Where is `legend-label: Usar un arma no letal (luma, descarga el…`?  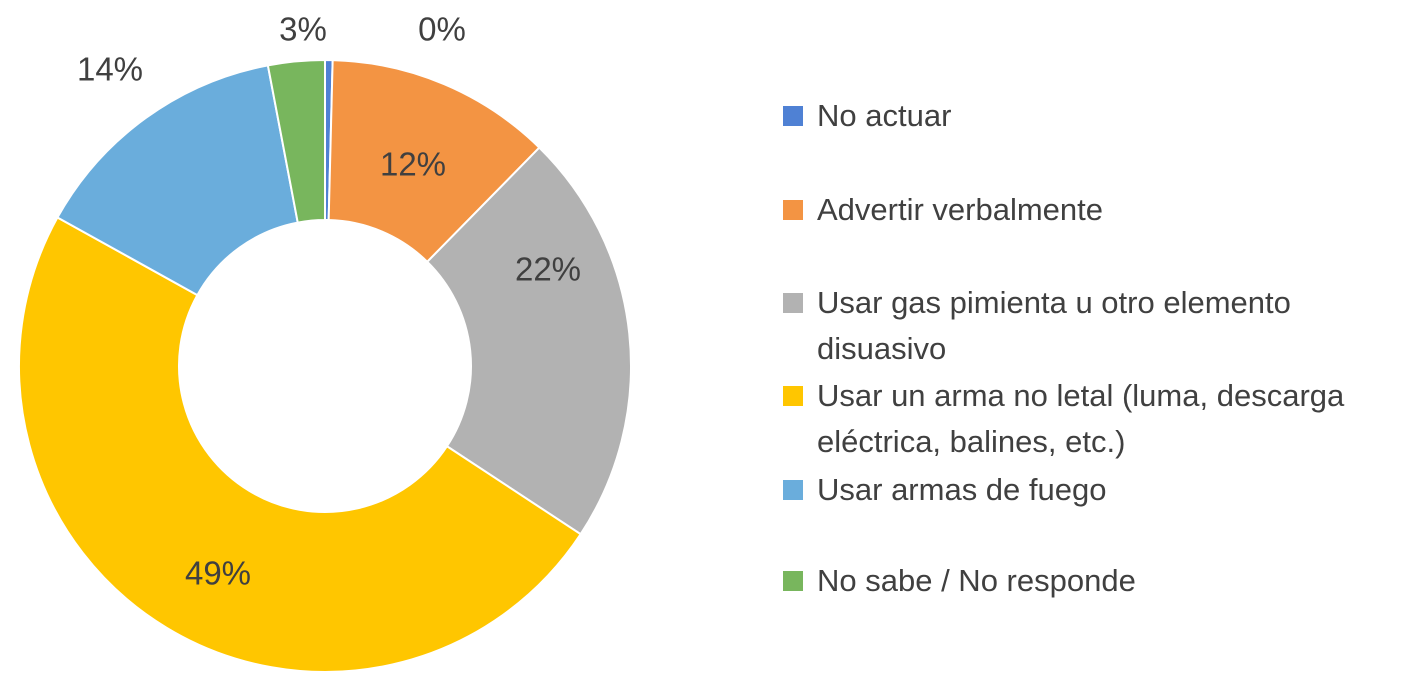
legend-label: Usar un arma no letal (luma, descarga el… is located at coordinates (1081, 418).